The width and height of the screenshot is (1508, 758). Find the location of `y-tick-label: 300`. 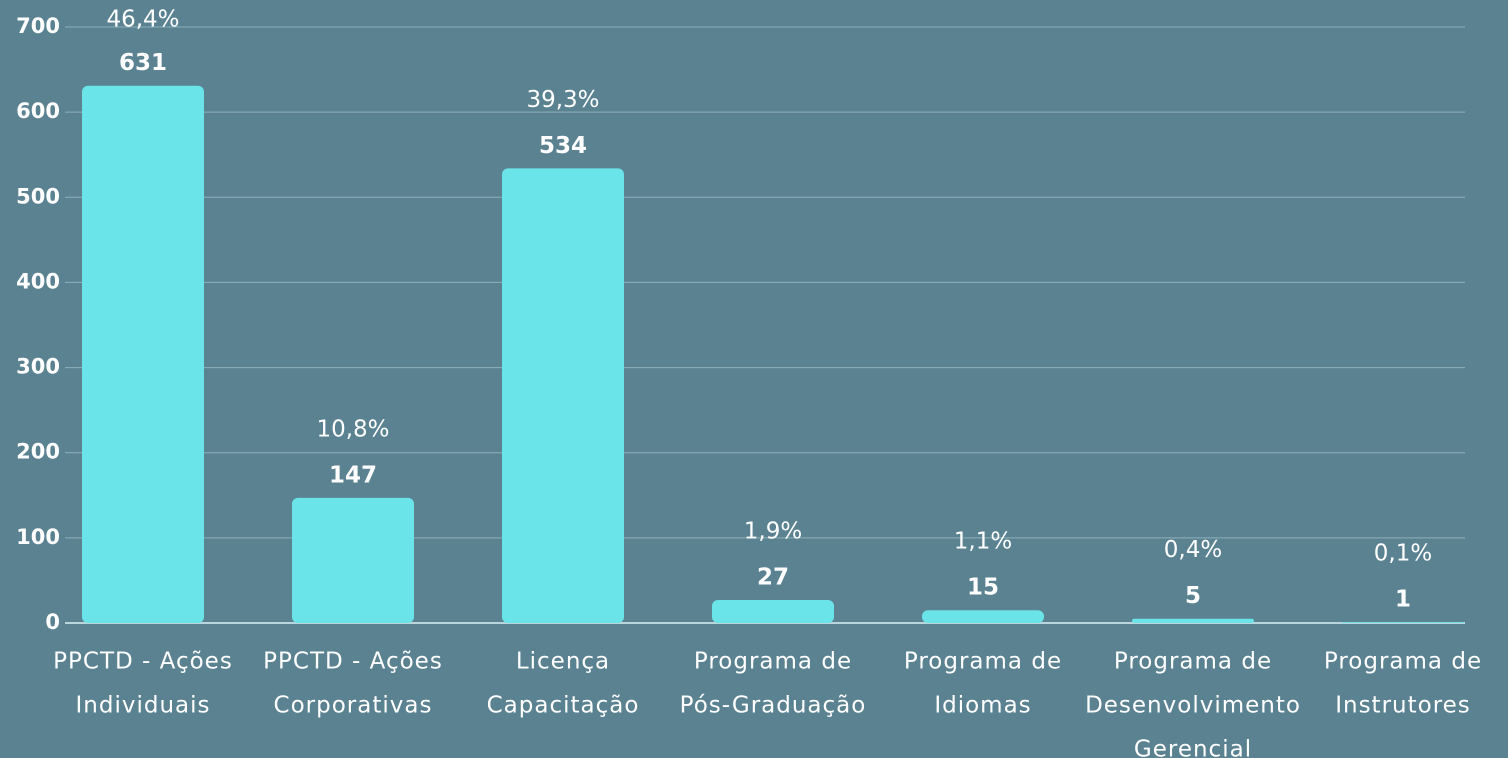

y-tick-label: 300 is located at coordinates (38, 367).